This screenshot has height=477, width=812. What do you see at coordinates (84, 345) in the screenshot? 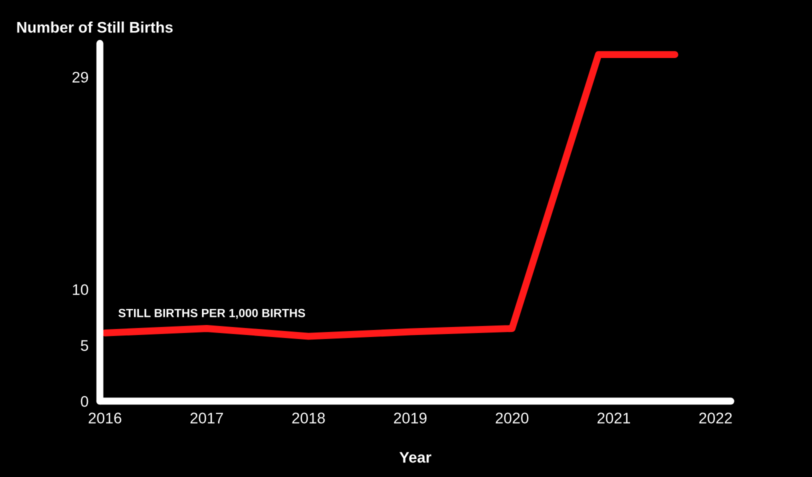
I see `y-tick-label: 5` at bounding box center [84, 345].